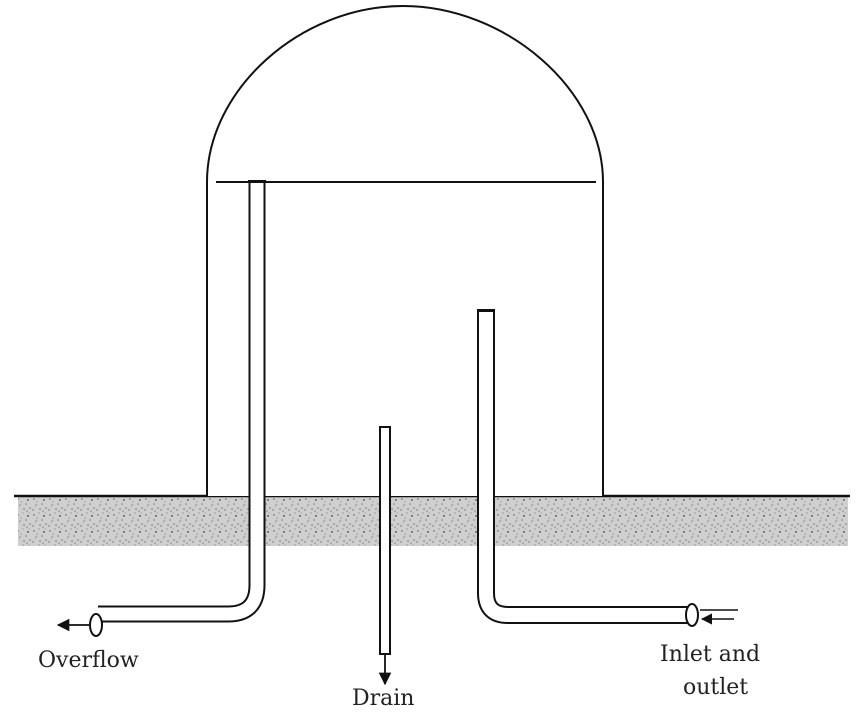 The width and height of the screenshot is (859, 719). Describe the element at coordinates (583, 466) in the screenshot. I see `inlet-pipe-inner` at that location.